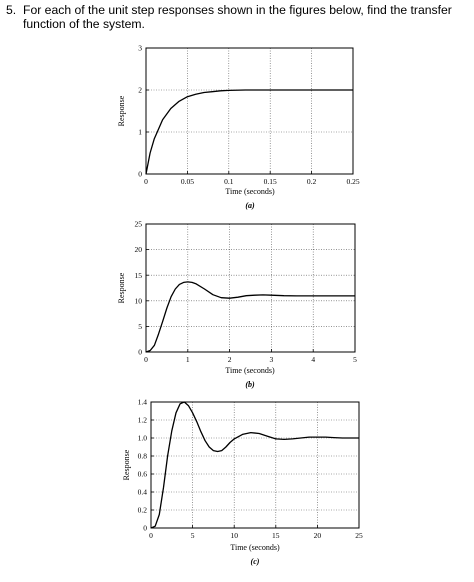 This screenshot has height=582, width=474. What do you see at coordinates (250, 384) in the screenshot?
I see `figure-caption: (b)` at bounding box center [250, 384].